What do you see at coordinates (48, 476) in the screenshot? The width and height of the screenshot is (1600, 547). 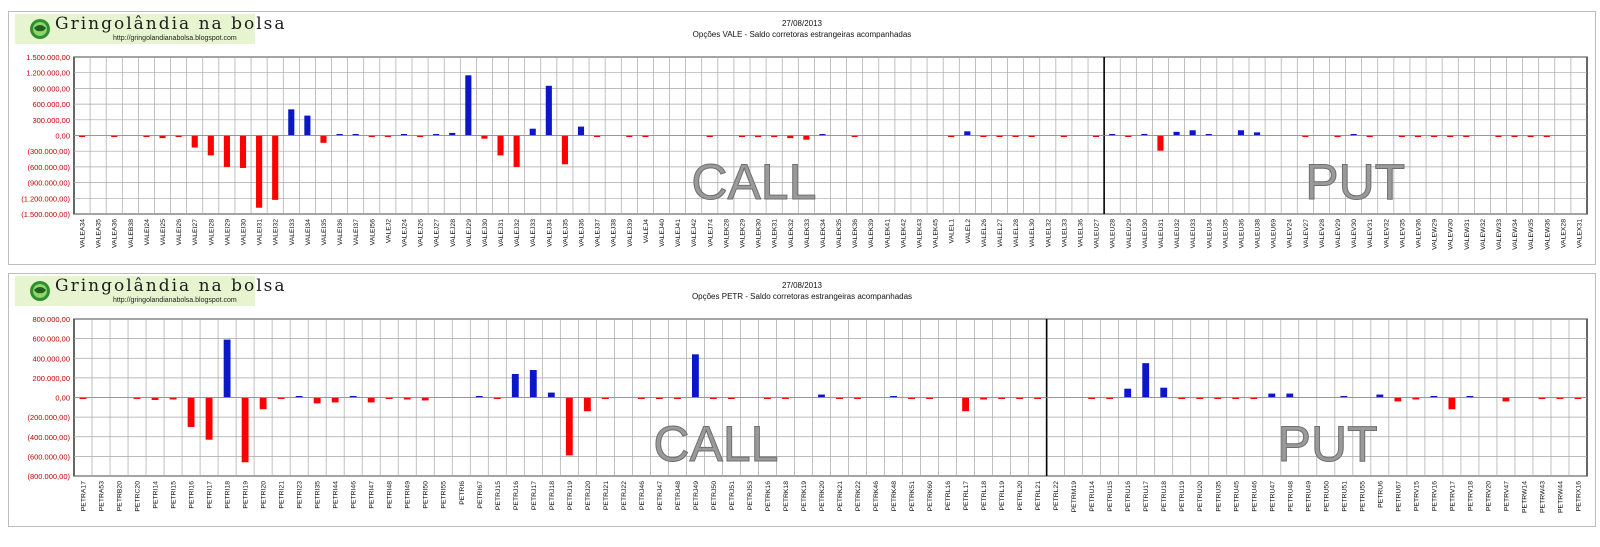 I see `y-tick-label: (800.000,00)` at bounding box center [48, 476].